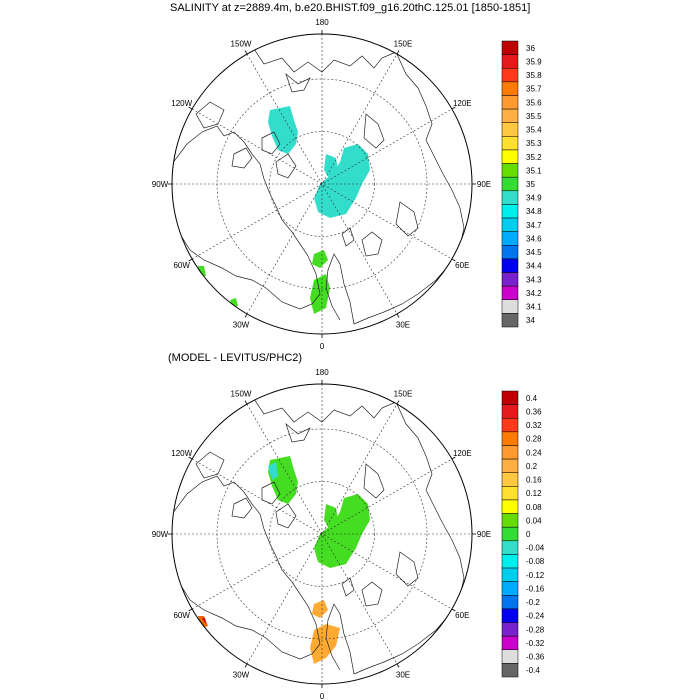 This screenshot has width=700, height=700. I want to click on colorbar-label-9: 0.04, so click(534, 520).